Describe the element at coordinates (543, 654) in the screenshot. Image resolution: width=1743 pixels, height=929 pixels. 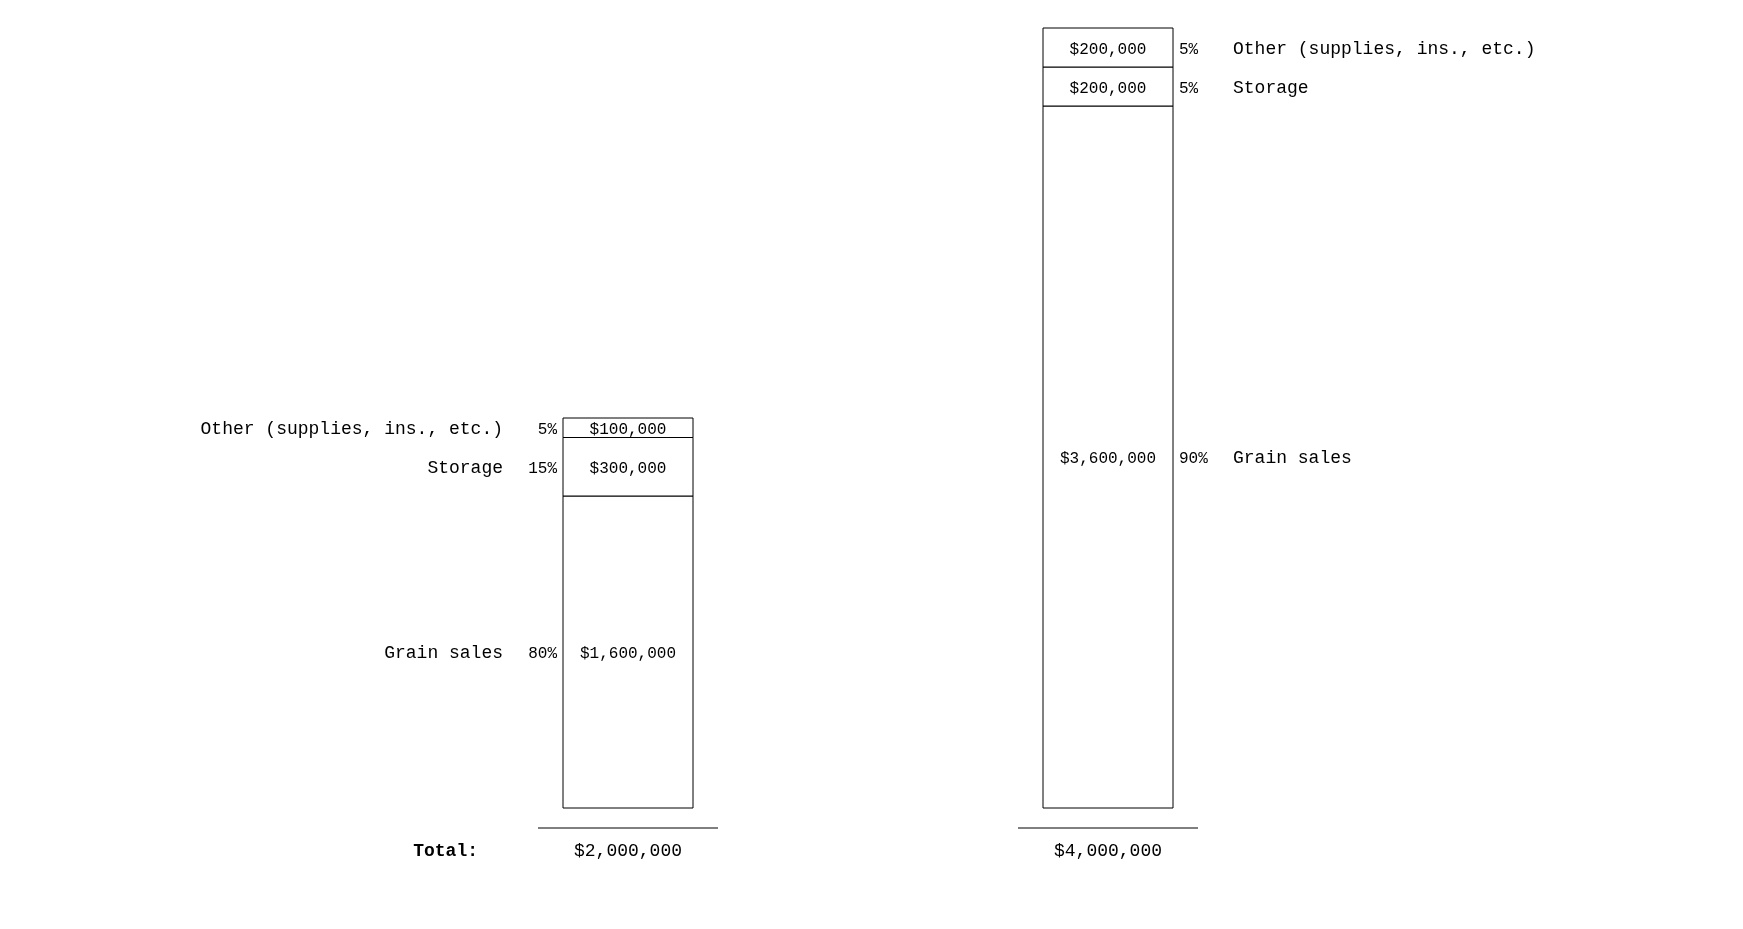
I see `annotation: 80%` at that location.